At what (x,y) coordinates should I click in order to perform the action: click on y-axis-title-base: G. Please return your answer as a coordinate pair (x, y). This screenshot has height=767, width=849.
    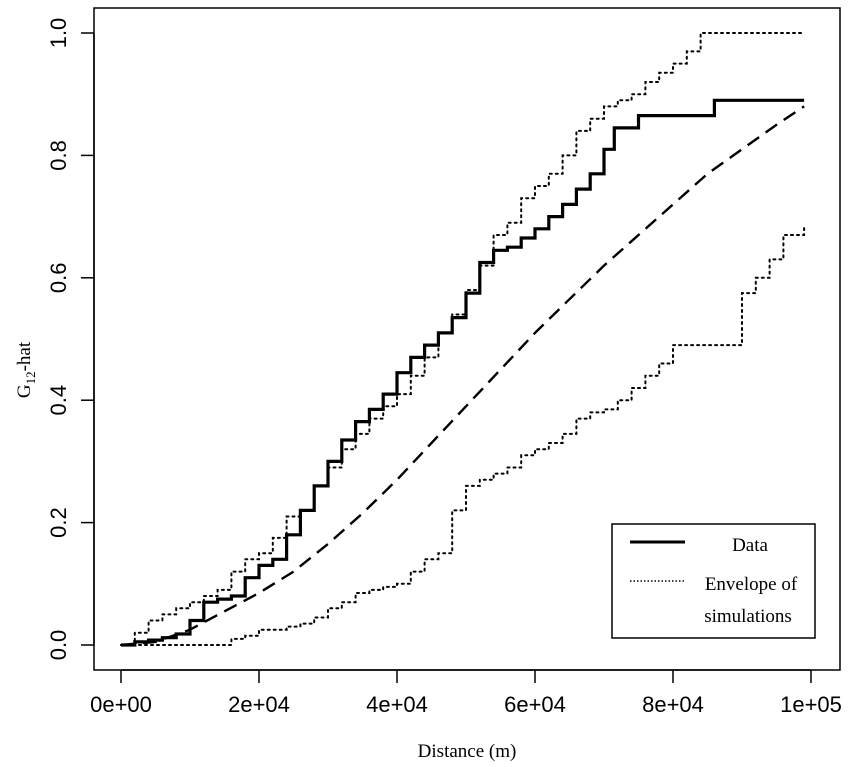
    Looking at the image, I should click on (24, 391).